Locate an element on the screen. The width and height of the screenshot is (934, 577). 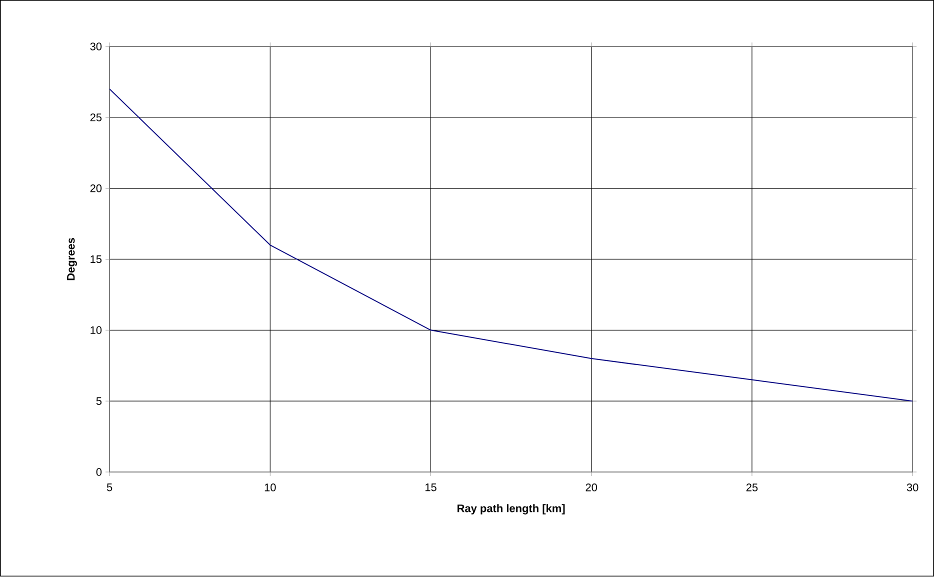
y-tick-label: 0 is located at coordinates (99, 472).